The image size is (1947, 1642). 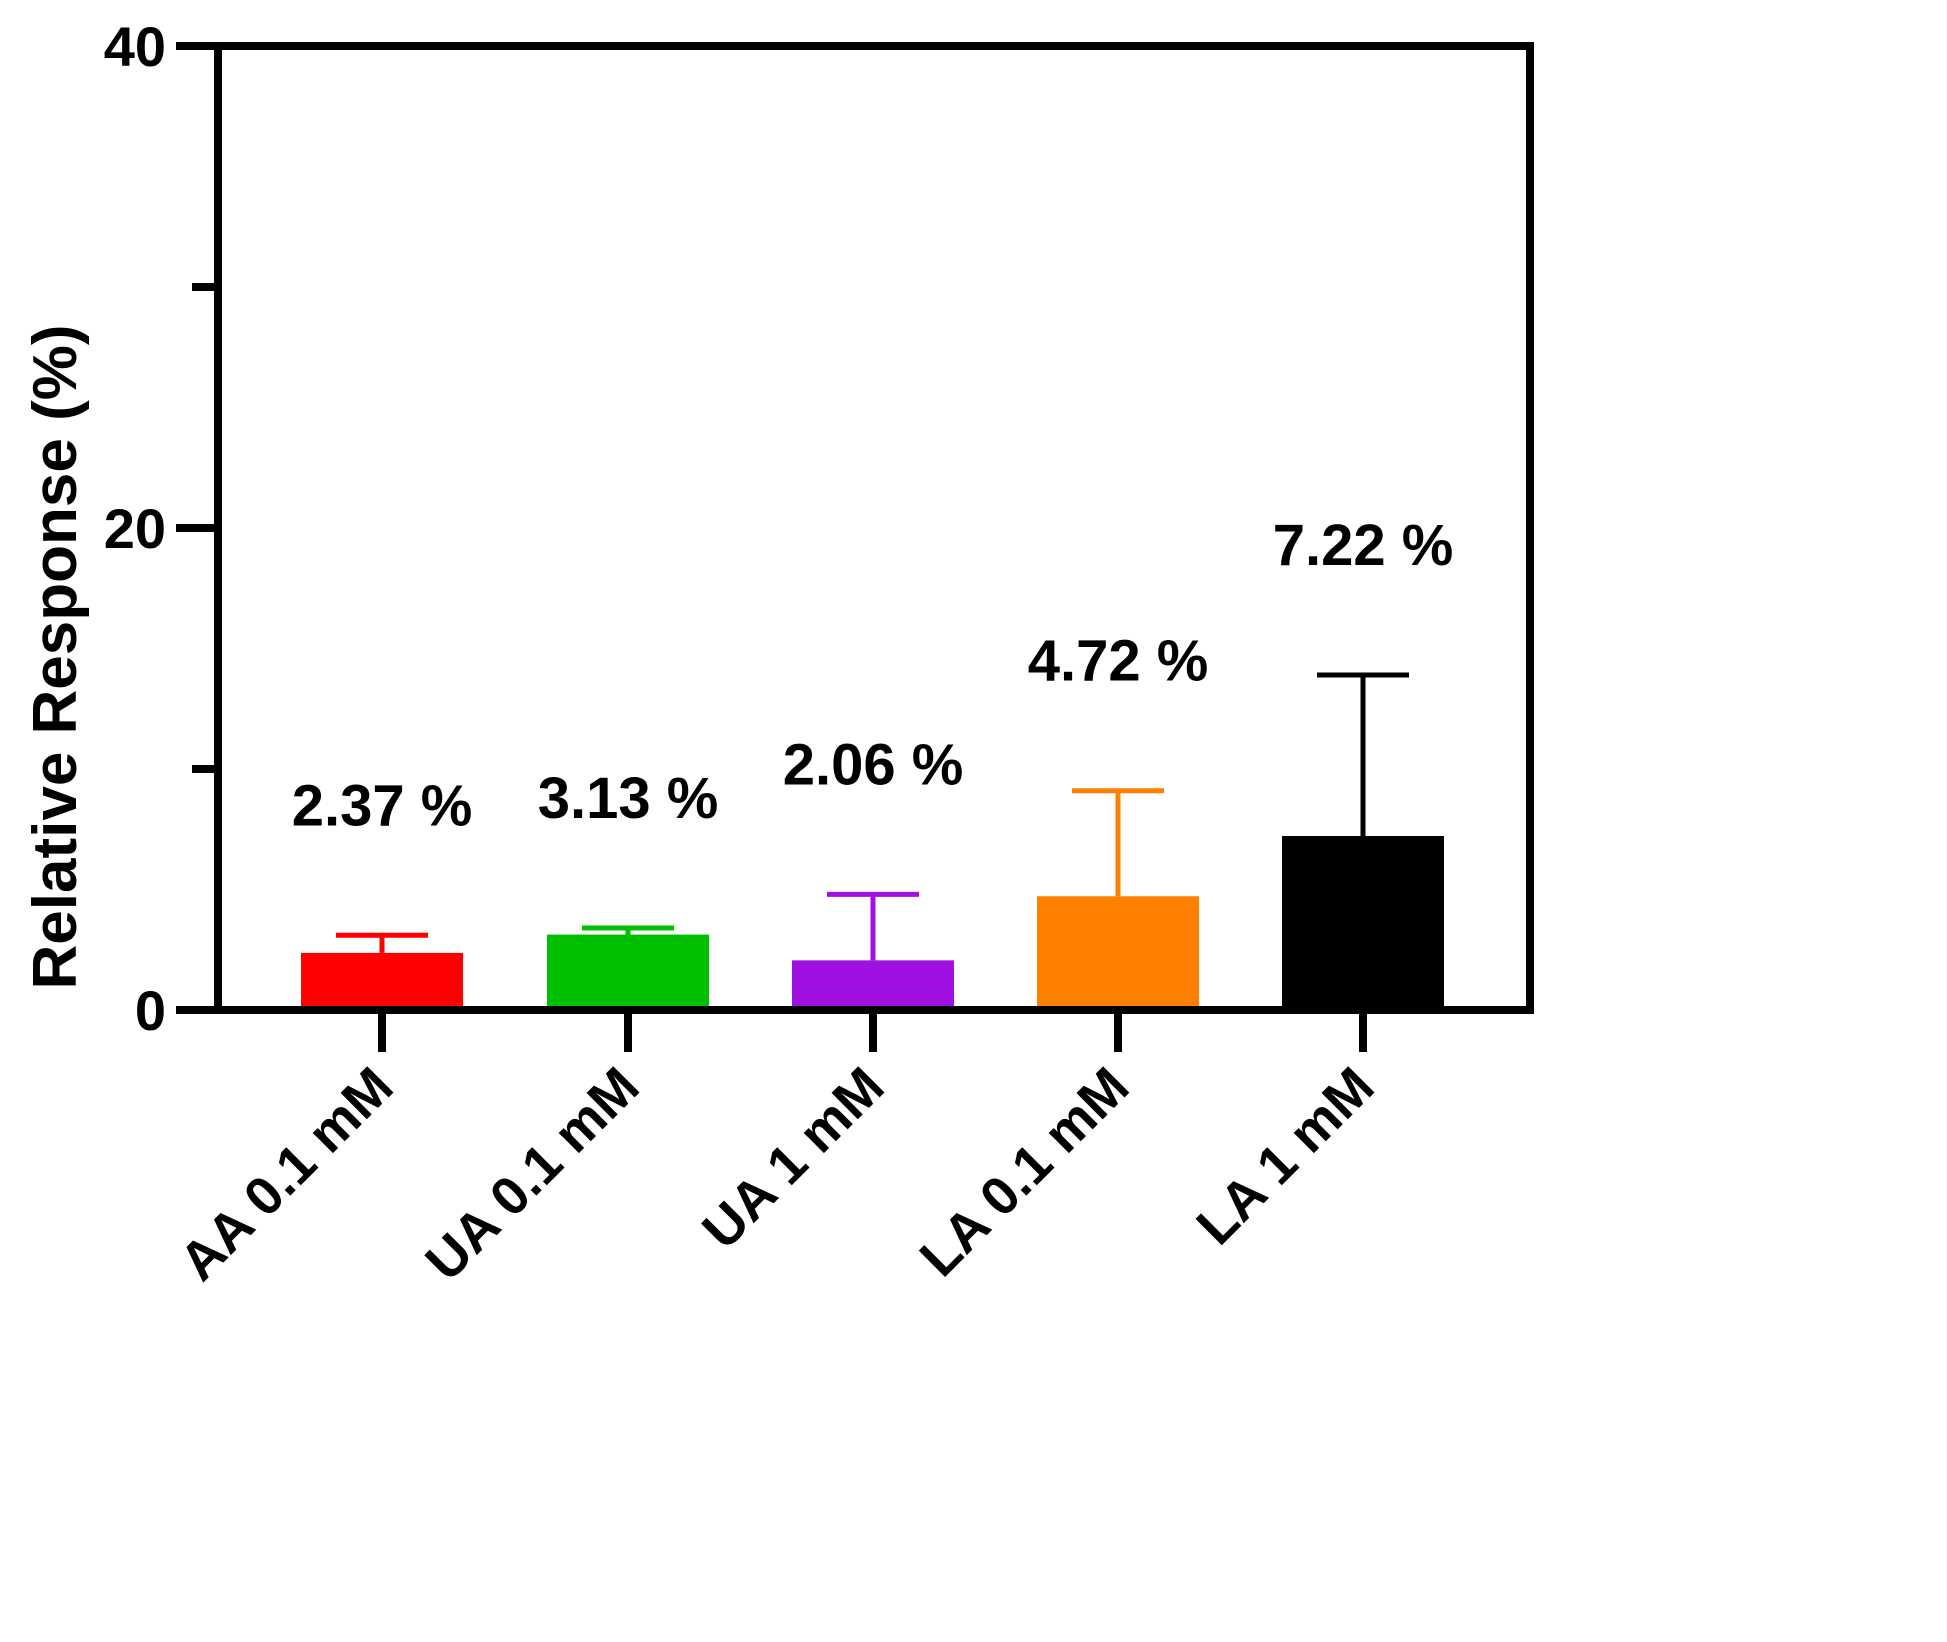 I want to click on y-tick-label: 0, so click(x=150, y=1010).